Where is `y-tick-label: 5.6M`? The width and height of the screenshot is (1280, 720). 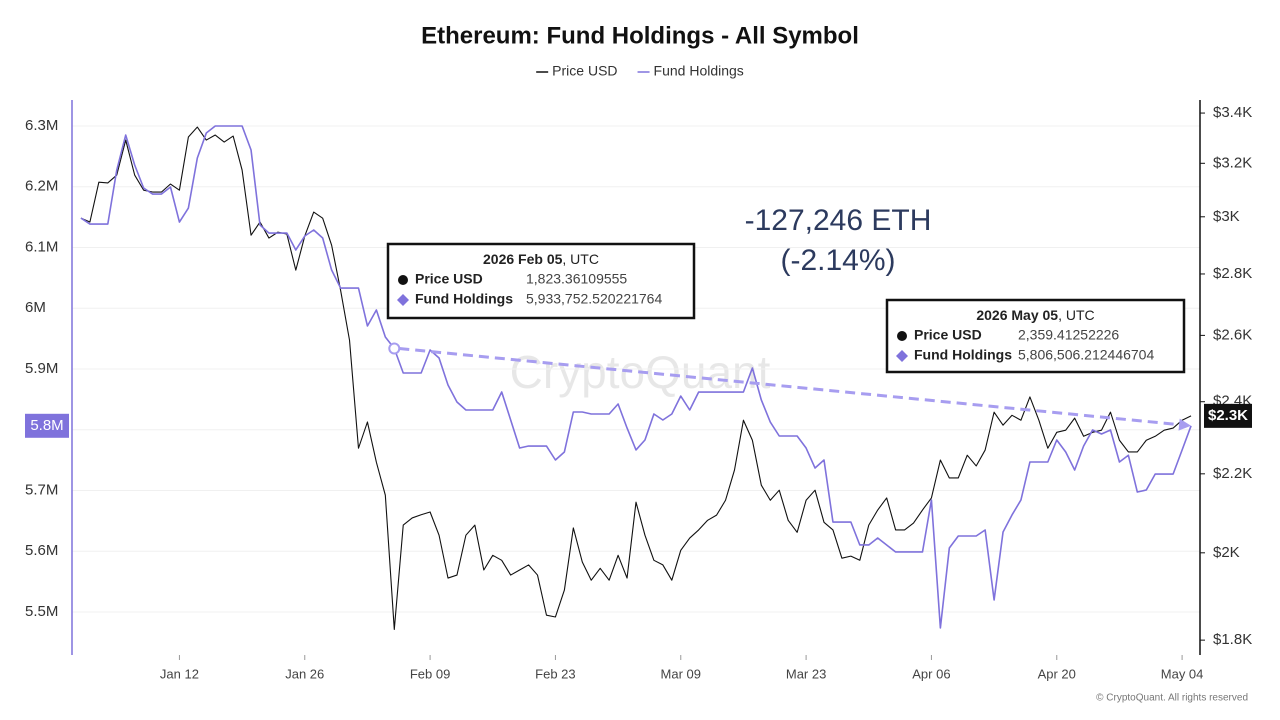 y-tick-label: 5.6M is located at coordinates (41, 550).